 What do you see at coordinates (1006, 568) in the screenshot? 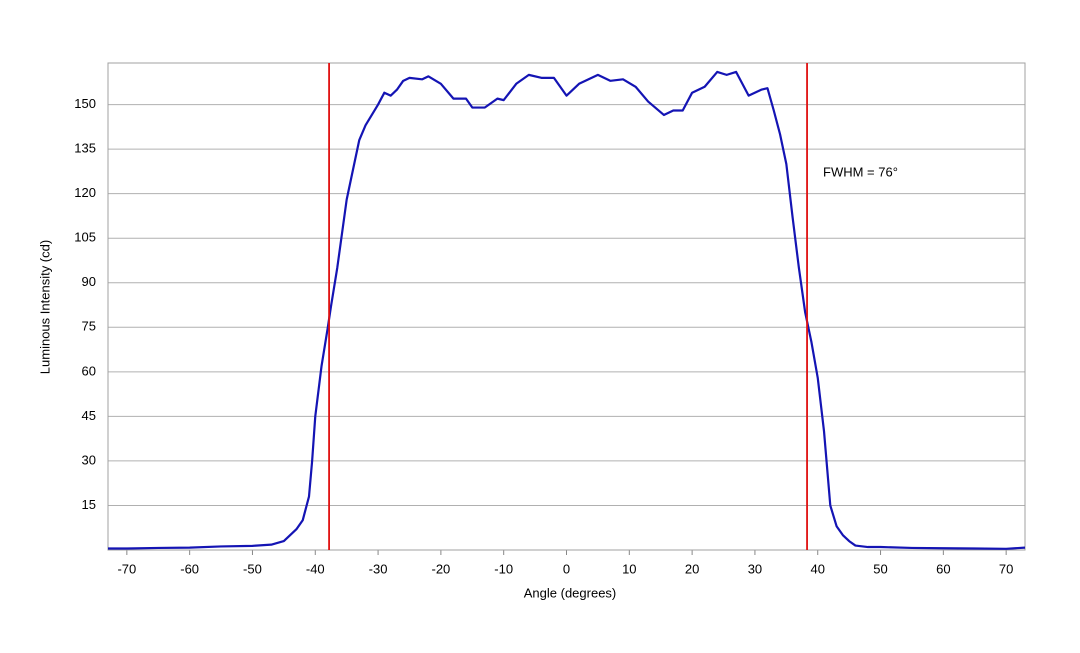
I see `x-tick-label: 70` at bounding box center [1006, 568].